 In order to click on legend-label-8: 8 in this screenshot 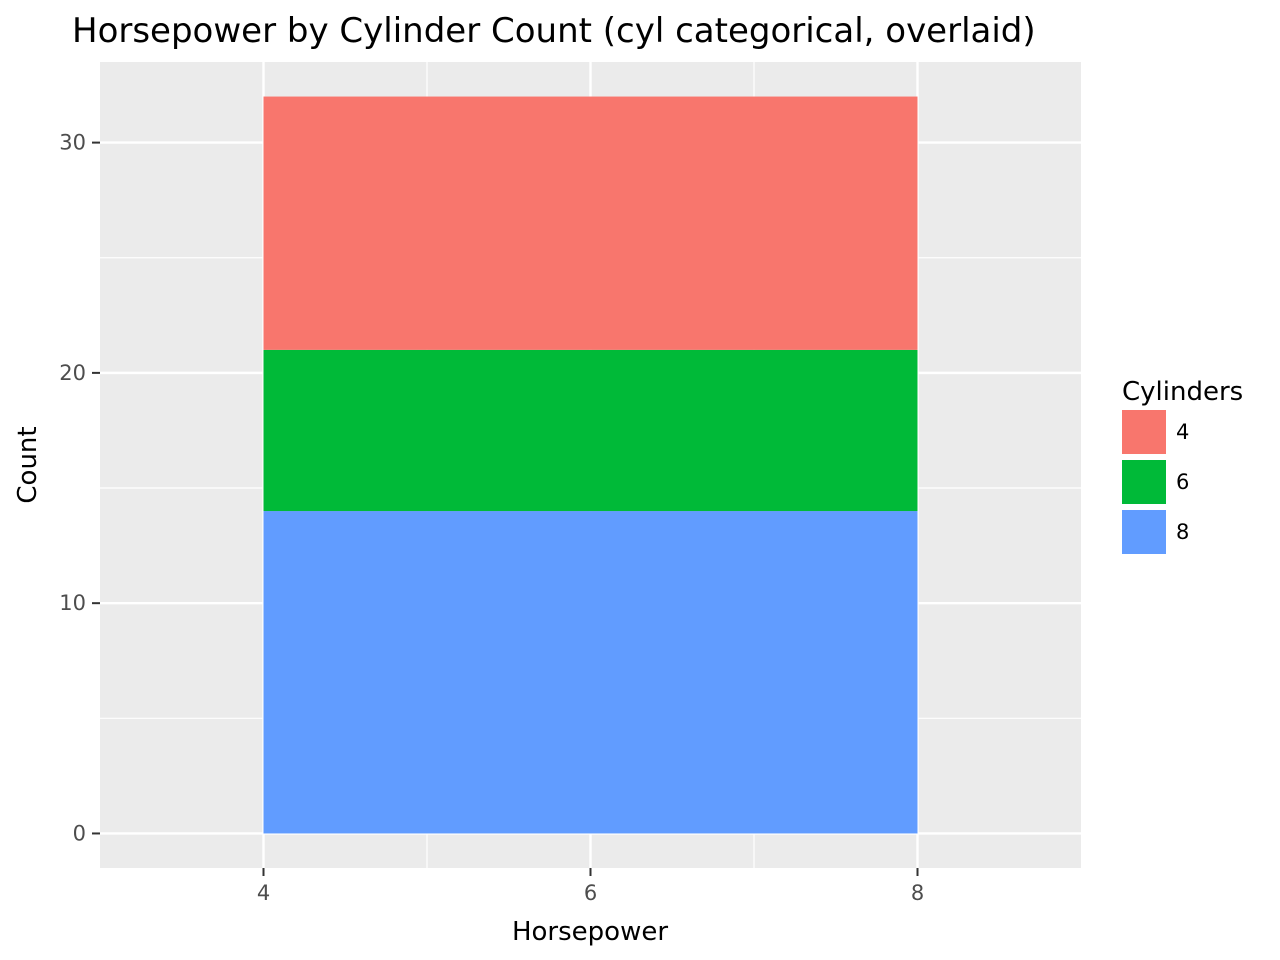, I will do `click(1182, 532)`.